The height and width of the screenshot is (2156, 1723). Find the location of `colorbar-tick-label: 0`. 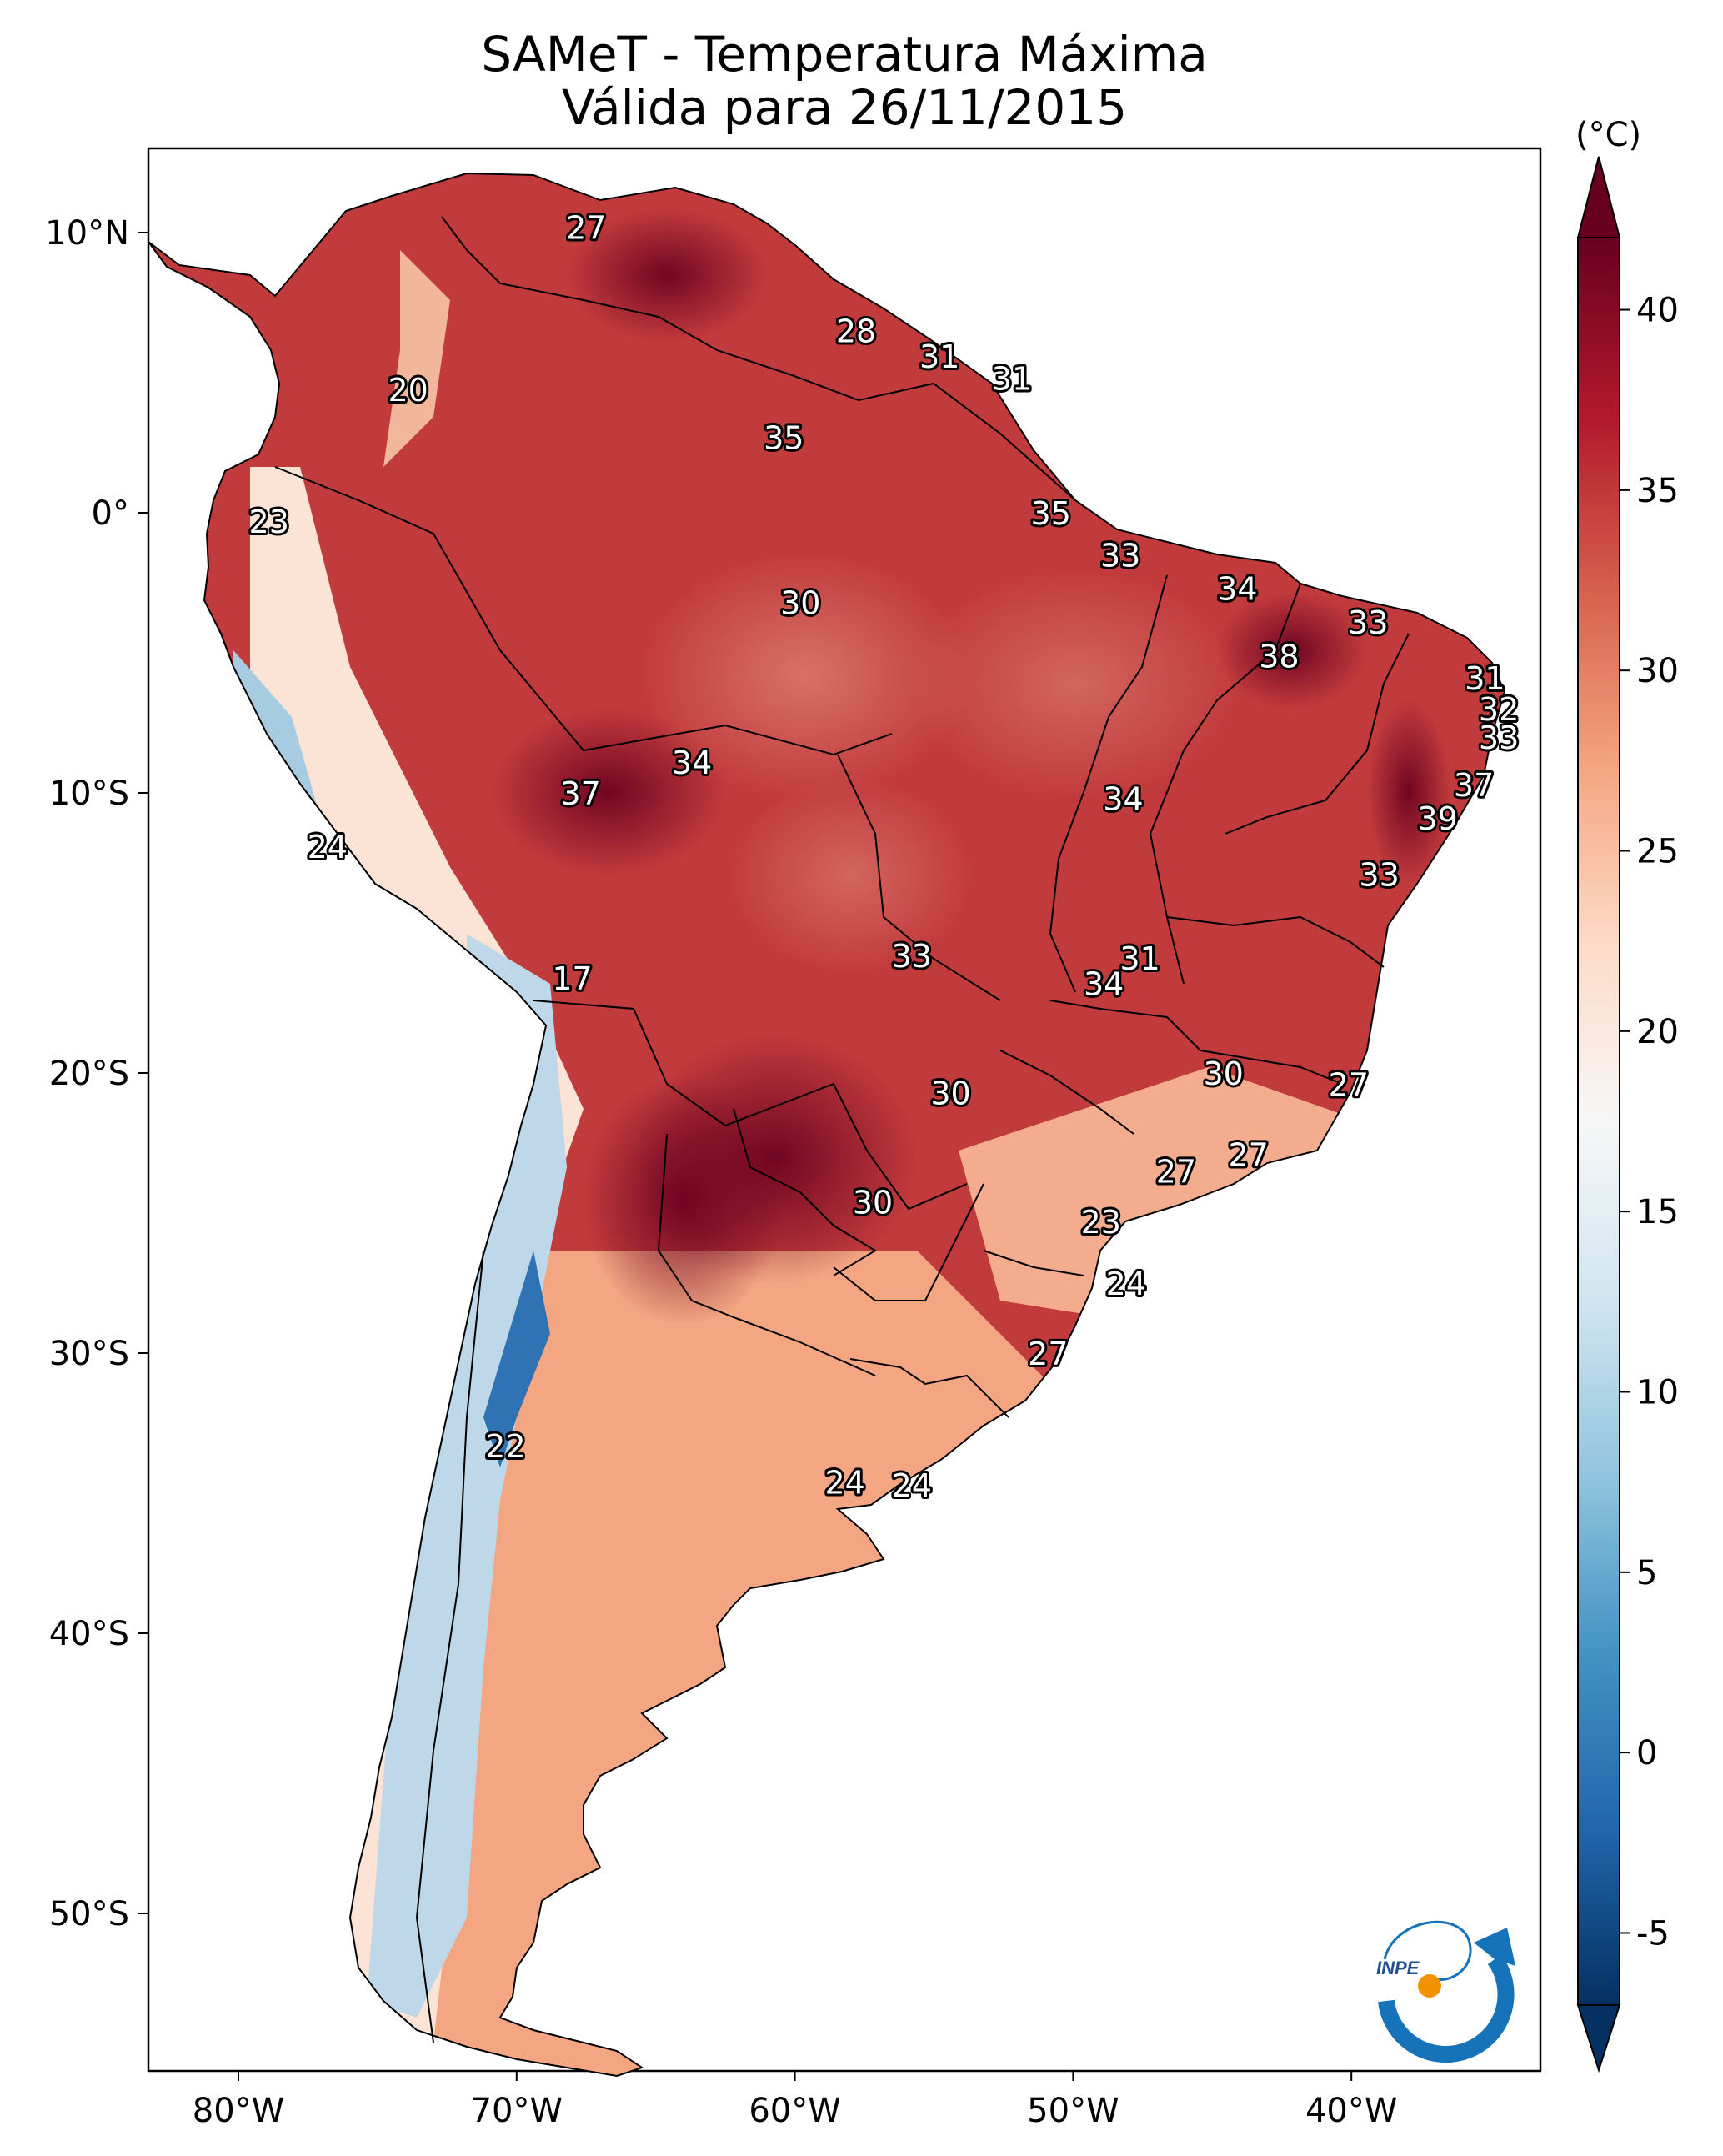

colorbar-tick-label: 0 is located at coordinates (1646, 1753).